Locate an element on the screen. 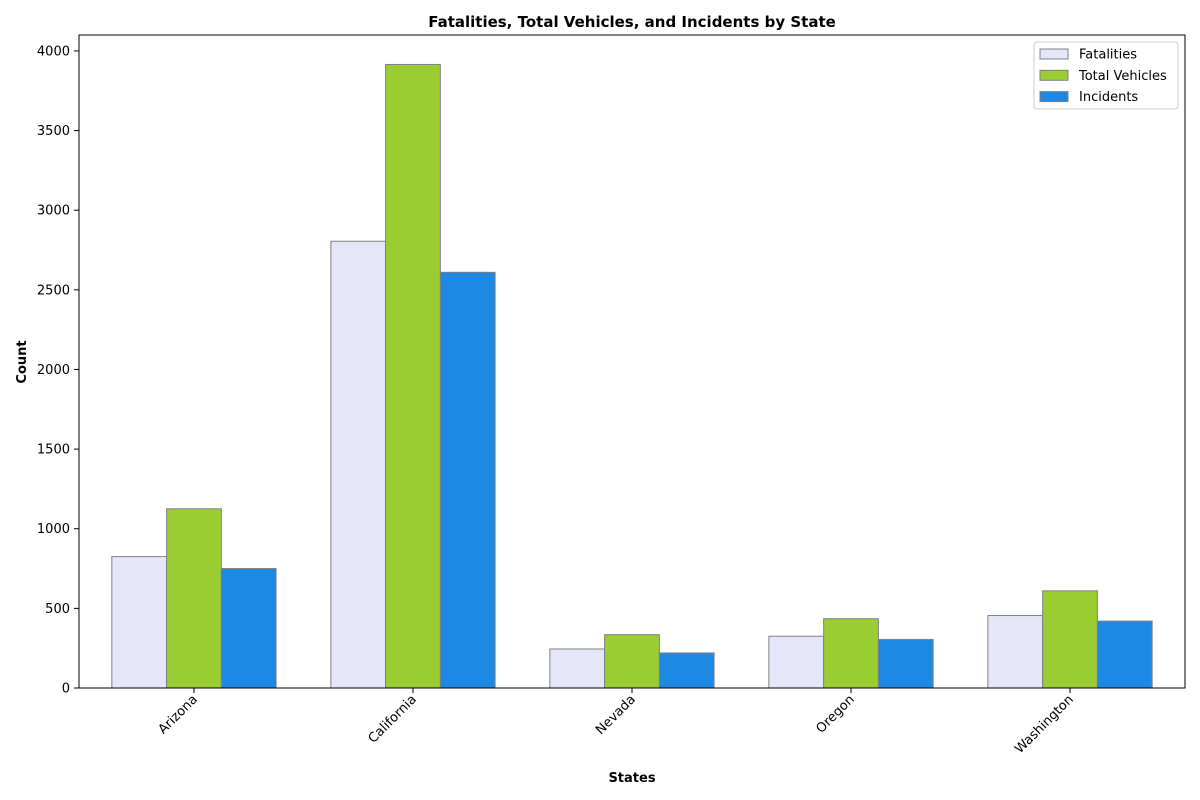 The width and height of the screenshot is (1200, 800). bar-total-vehicles-california is located at coordinates (413, 376).